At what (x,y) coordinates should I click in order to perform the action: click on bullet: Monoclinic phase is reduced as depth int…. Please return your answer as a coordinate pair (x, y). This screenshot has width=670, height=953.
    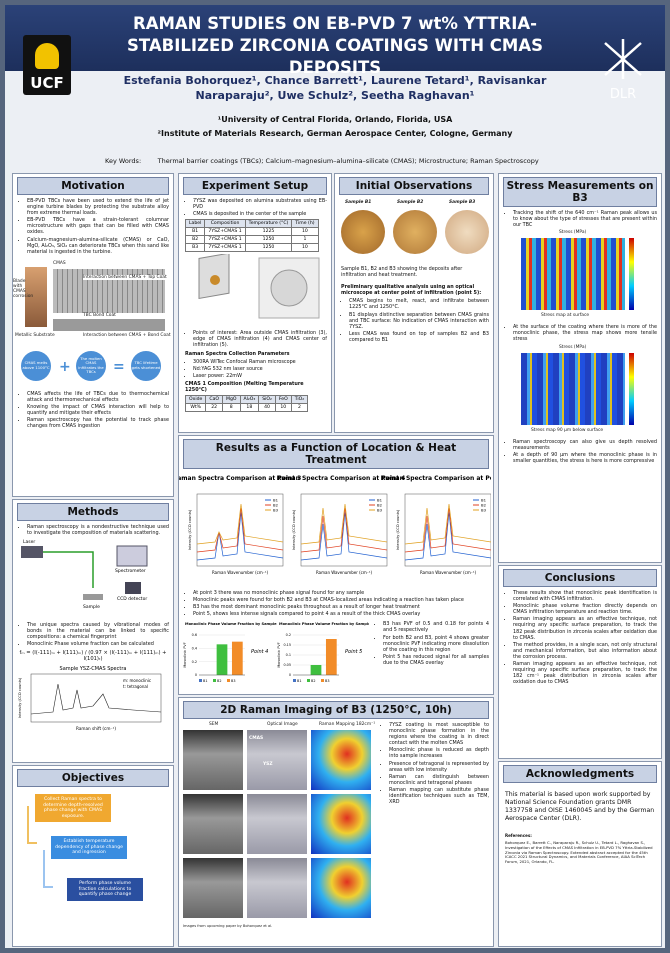
    Looking at the image, I should click on (439, 753).